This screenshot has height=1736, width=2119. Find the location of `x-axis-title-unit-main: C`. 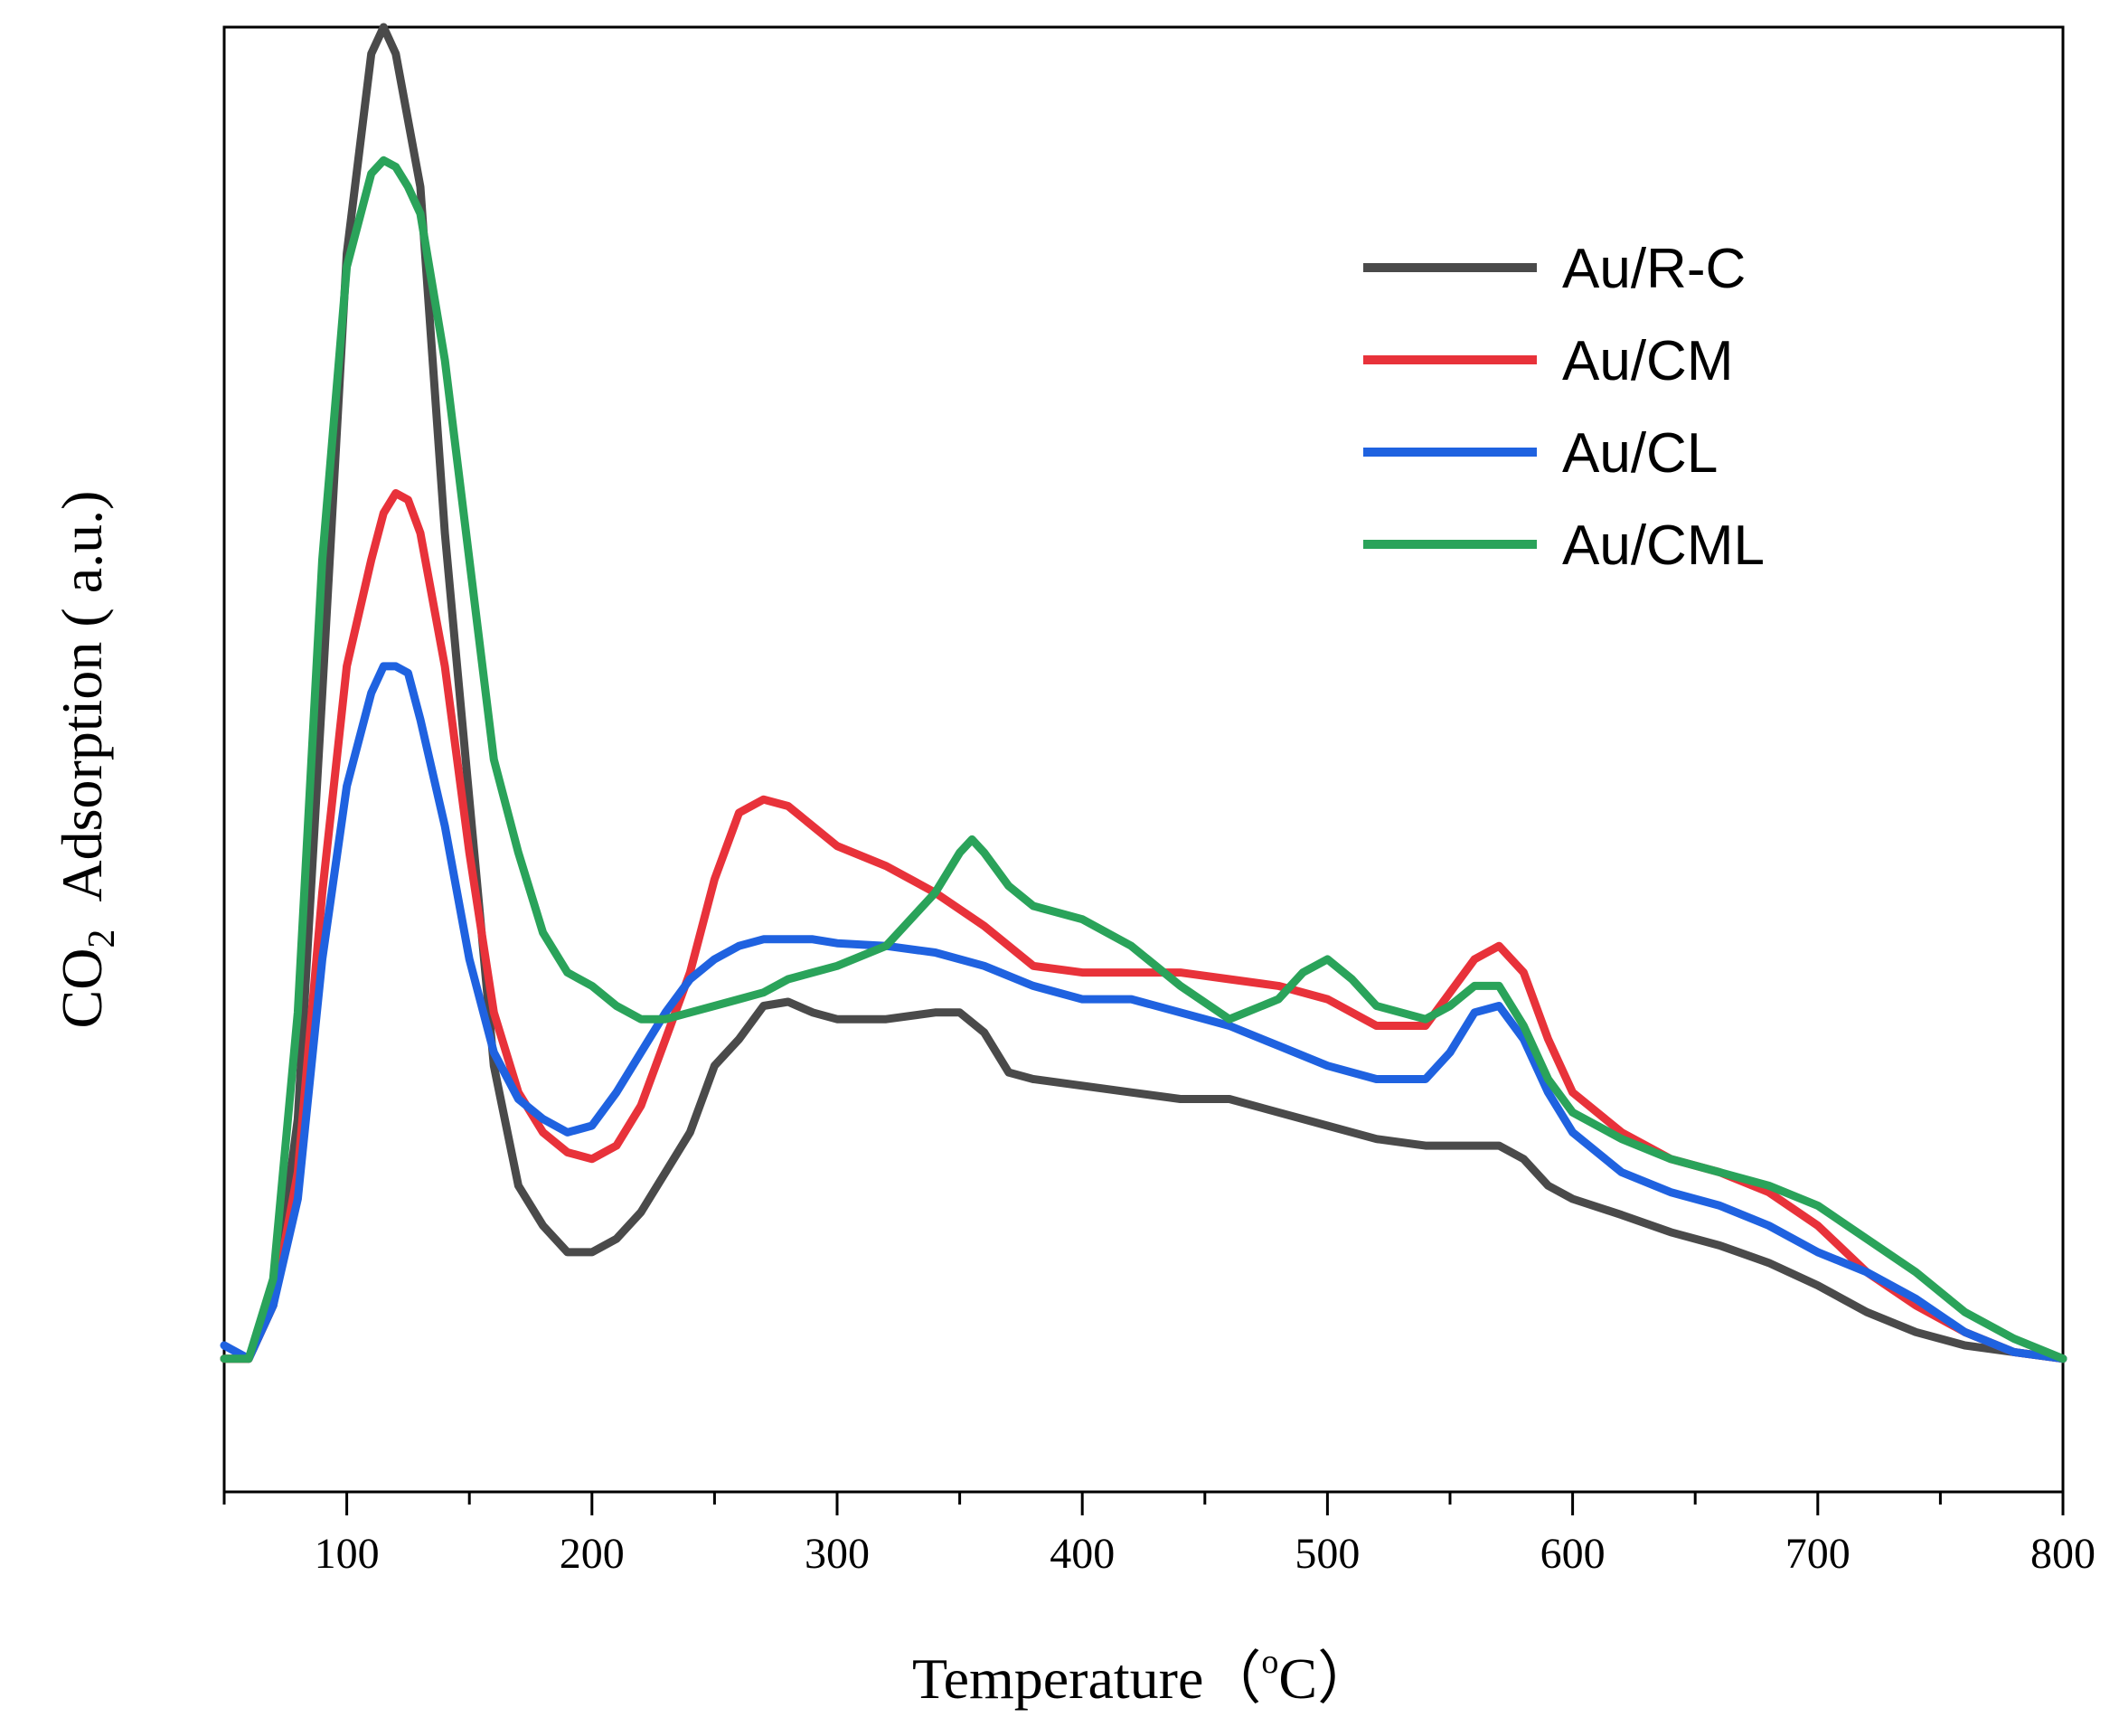

x-axis-title-unit-main: C is located at coordinates (1297, 1679).